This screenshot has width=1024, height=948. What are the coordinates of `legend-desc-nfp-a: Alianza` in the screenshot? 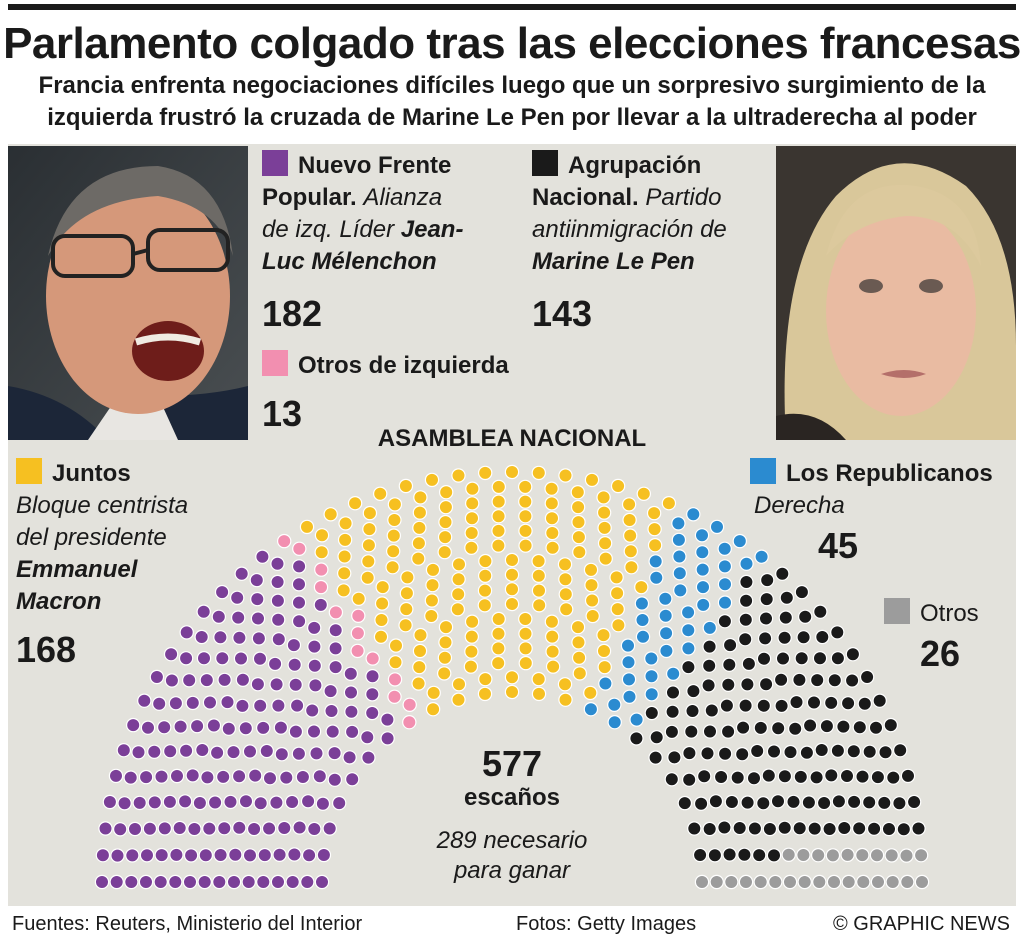 It's located at (403, 197).